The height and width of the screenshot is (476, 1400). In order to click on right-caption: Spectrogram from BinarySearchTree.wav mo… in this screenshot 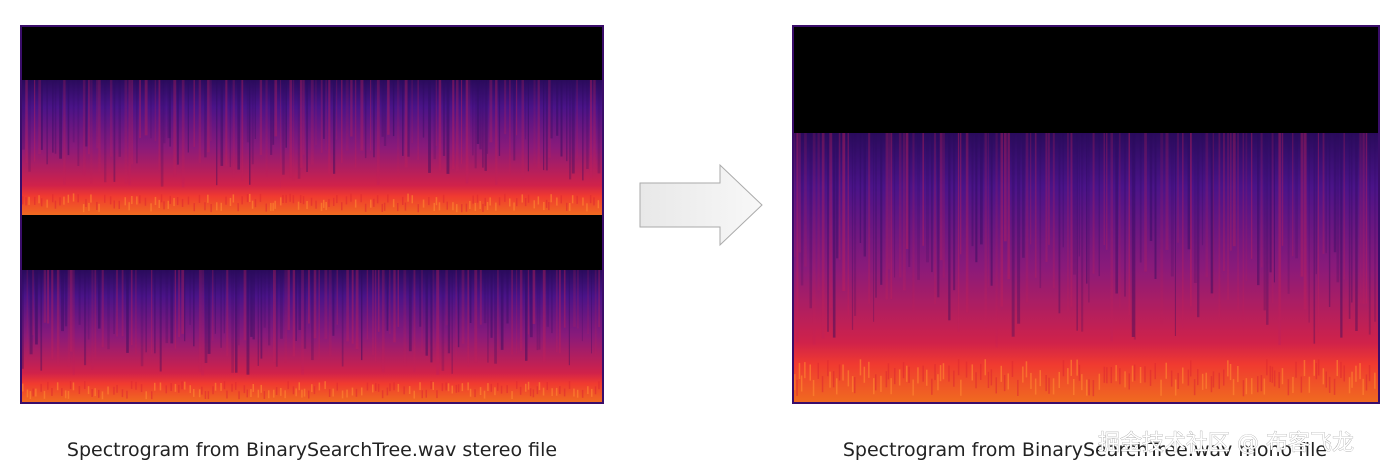, I will do `click(1085, 450)`.